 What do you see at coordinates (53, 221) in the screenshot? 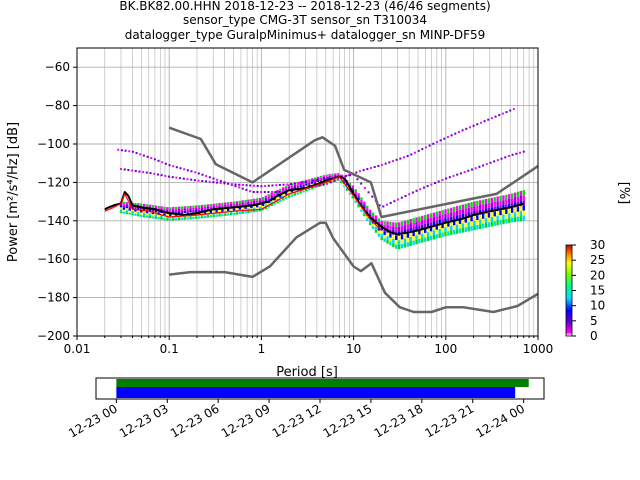
I see `y-tick-label: −140` at bounding box center [53, 221].